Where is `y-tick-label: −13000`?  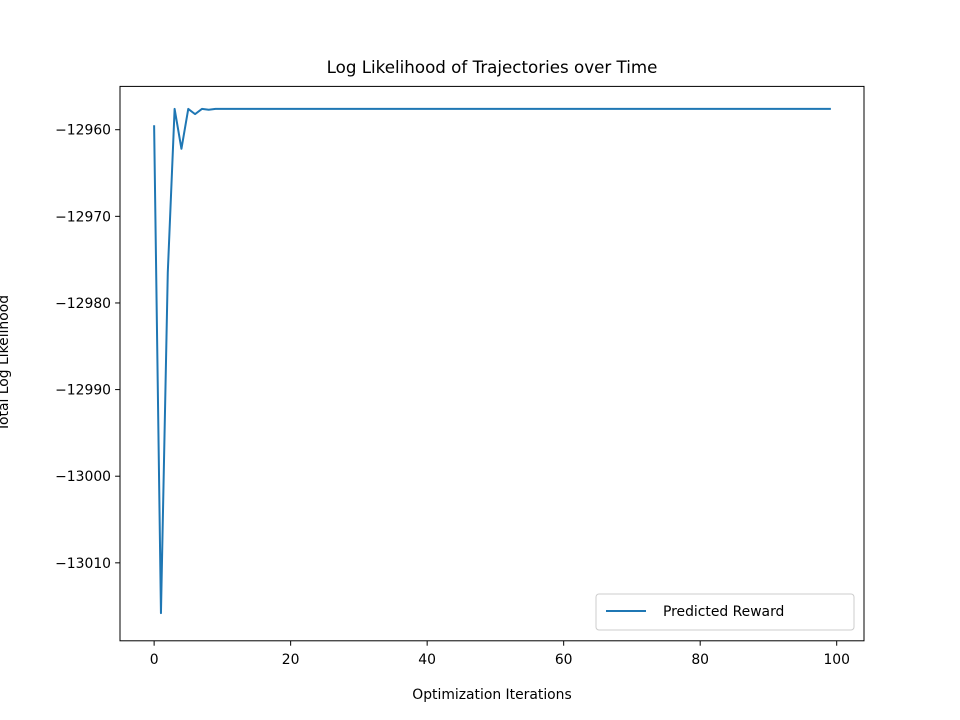 y-tick-label: −13000 is located at coordinates (83, 477).